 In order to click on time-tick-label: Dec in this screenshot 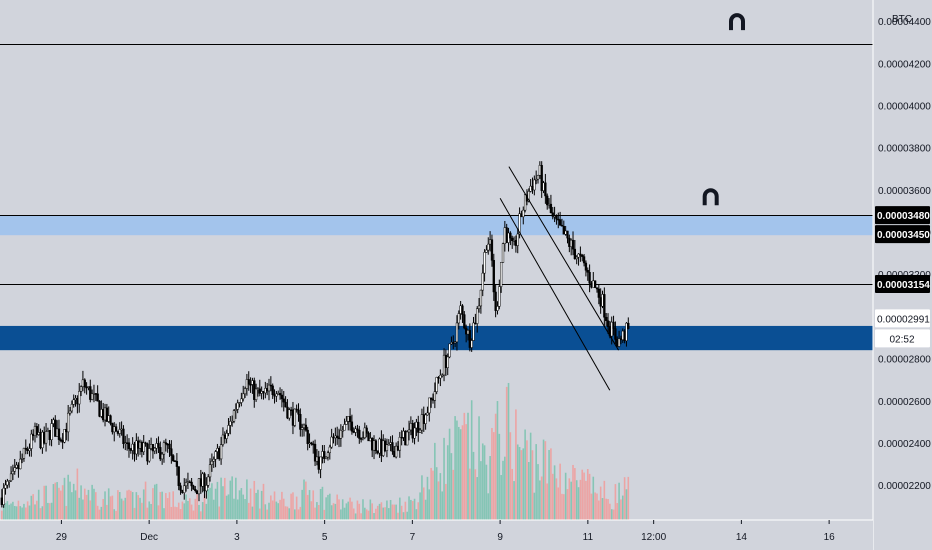, I will do `click(149, 537)`.